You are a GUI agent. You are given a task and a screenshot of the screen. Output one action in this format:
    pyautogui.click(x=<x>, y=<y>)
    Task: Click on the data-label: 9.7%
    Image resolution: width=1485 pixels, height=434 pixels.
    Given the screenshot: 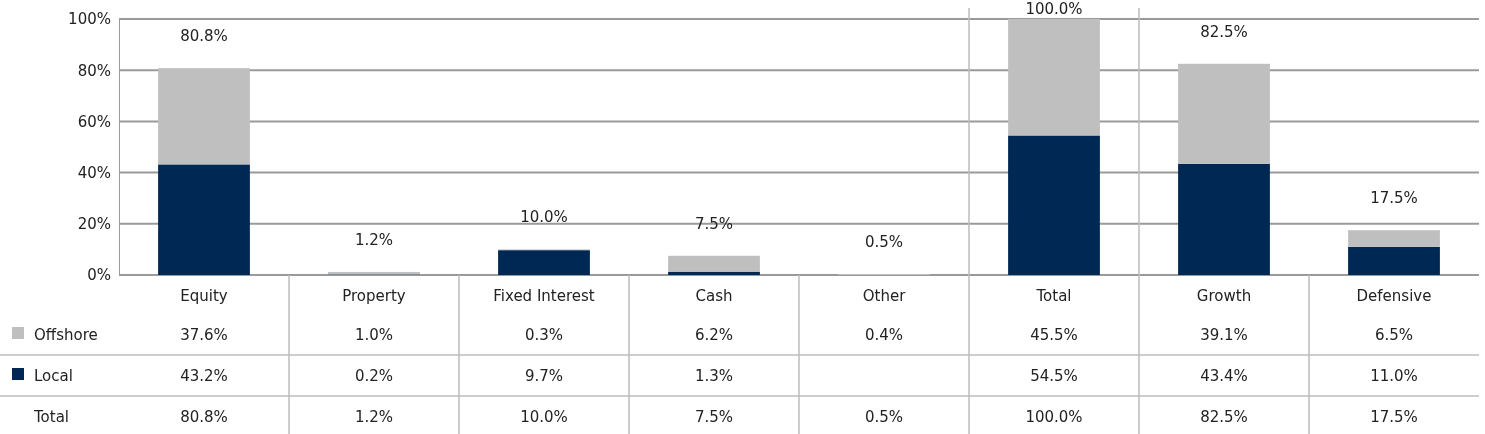 What is the action you would take?
    pyautogui.click(x=544, y=376)
    